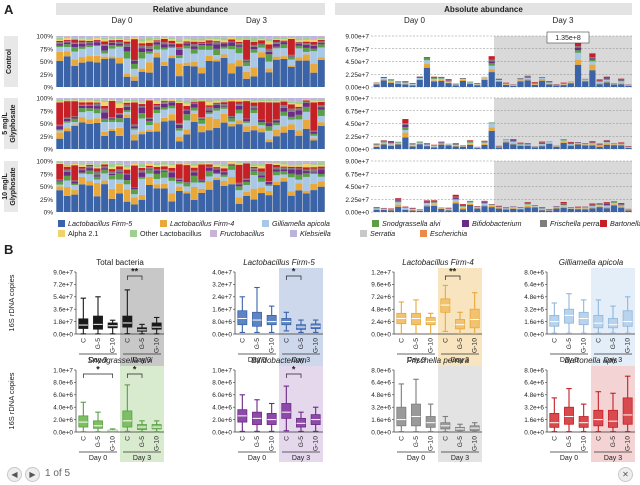 The image size is (640, 485). I want to click on next-page-button: ▶, so click(32, 474).